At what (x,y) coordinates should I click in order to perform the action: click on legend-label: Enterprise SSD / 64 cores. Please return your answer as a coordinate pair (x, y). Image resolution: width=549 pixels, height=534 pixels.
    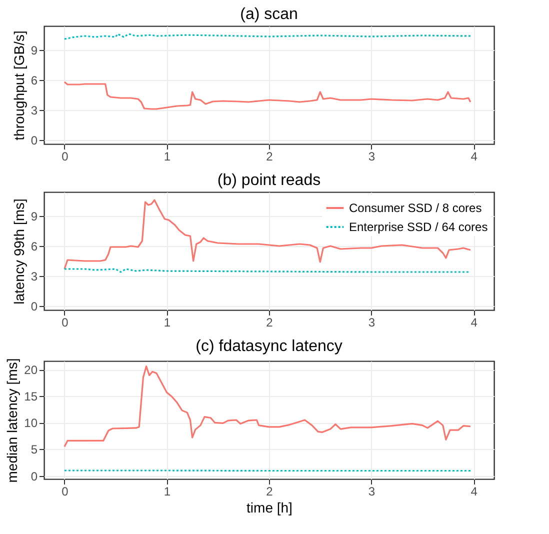
    Looking at the image, I should click on (418, 227).